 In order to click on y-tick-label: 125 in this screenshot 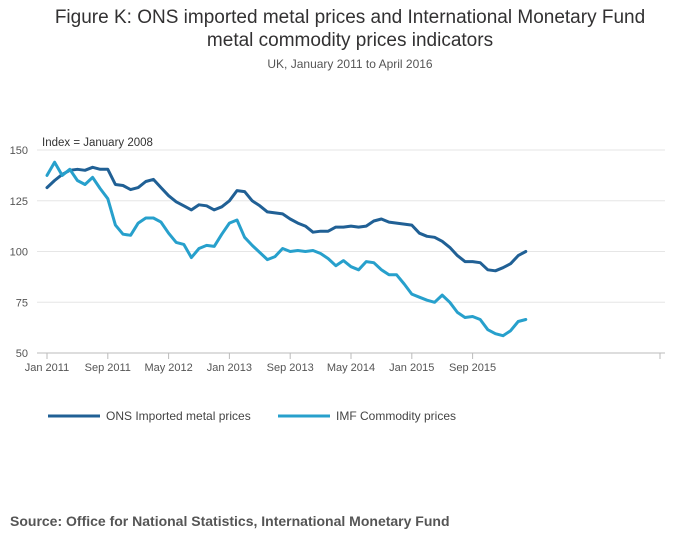, I will do `click(19, 202)`.